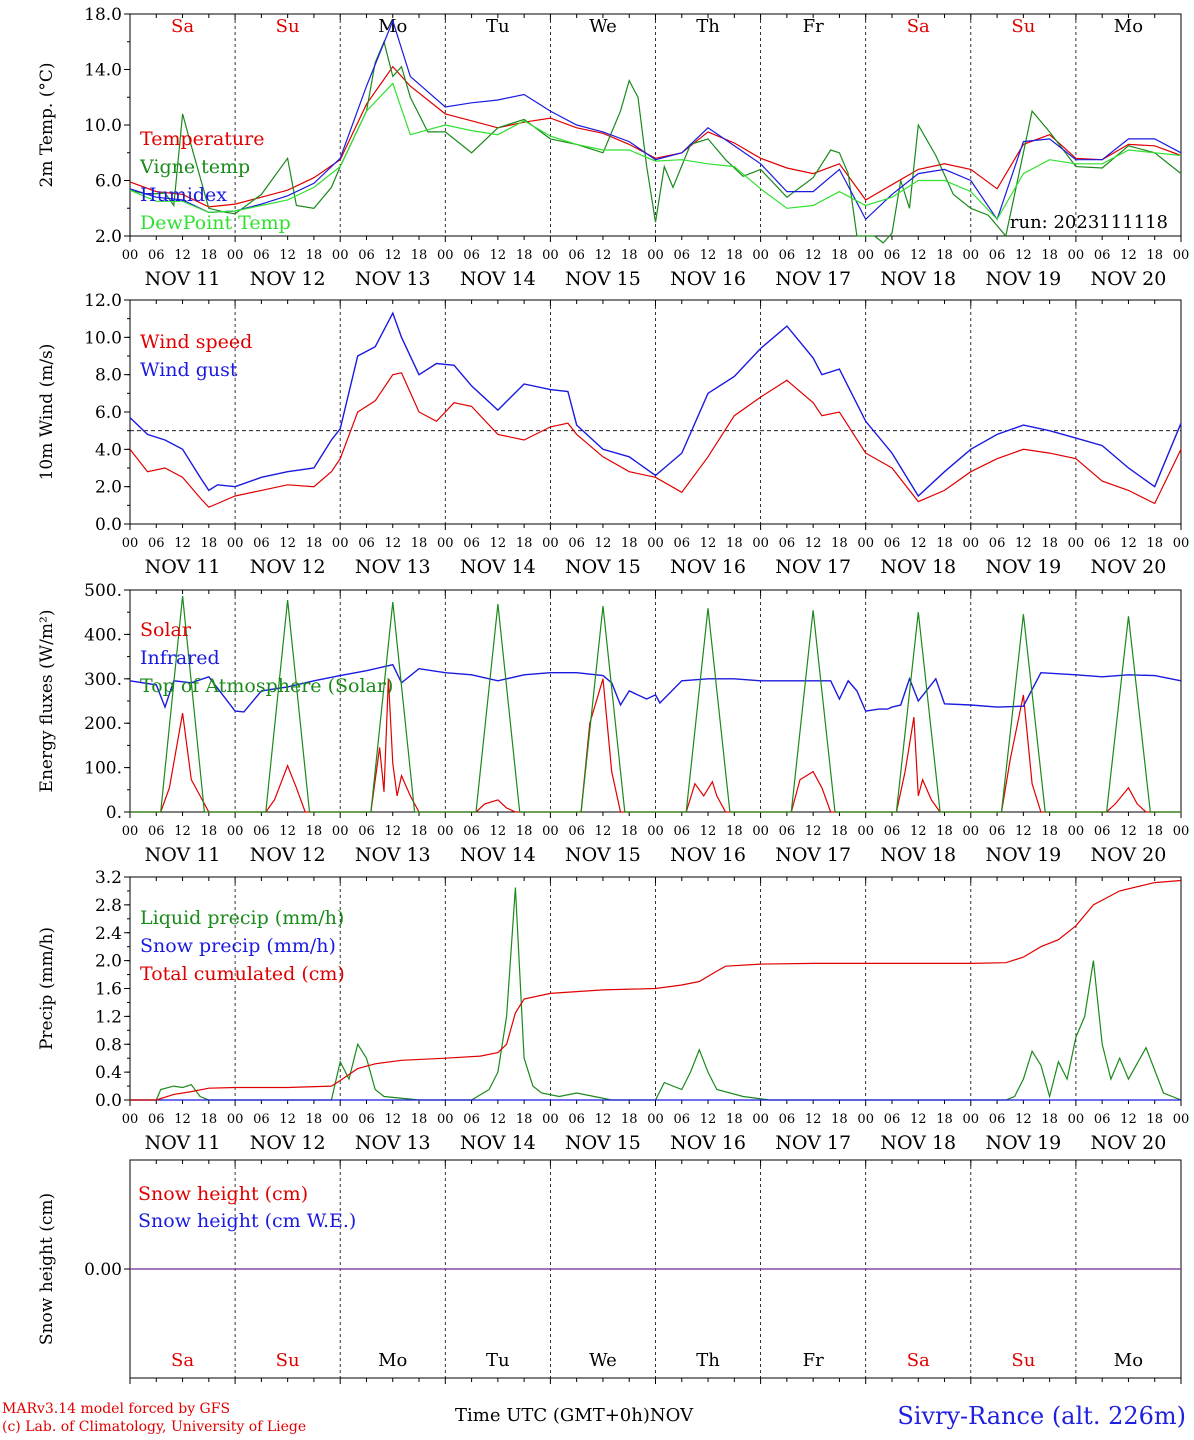 The width and height of the screenshot is (1194, 1440). Describe the element at coordinates (813, 26) in the screenshot. I see `weekday-label: Fr` at that location.